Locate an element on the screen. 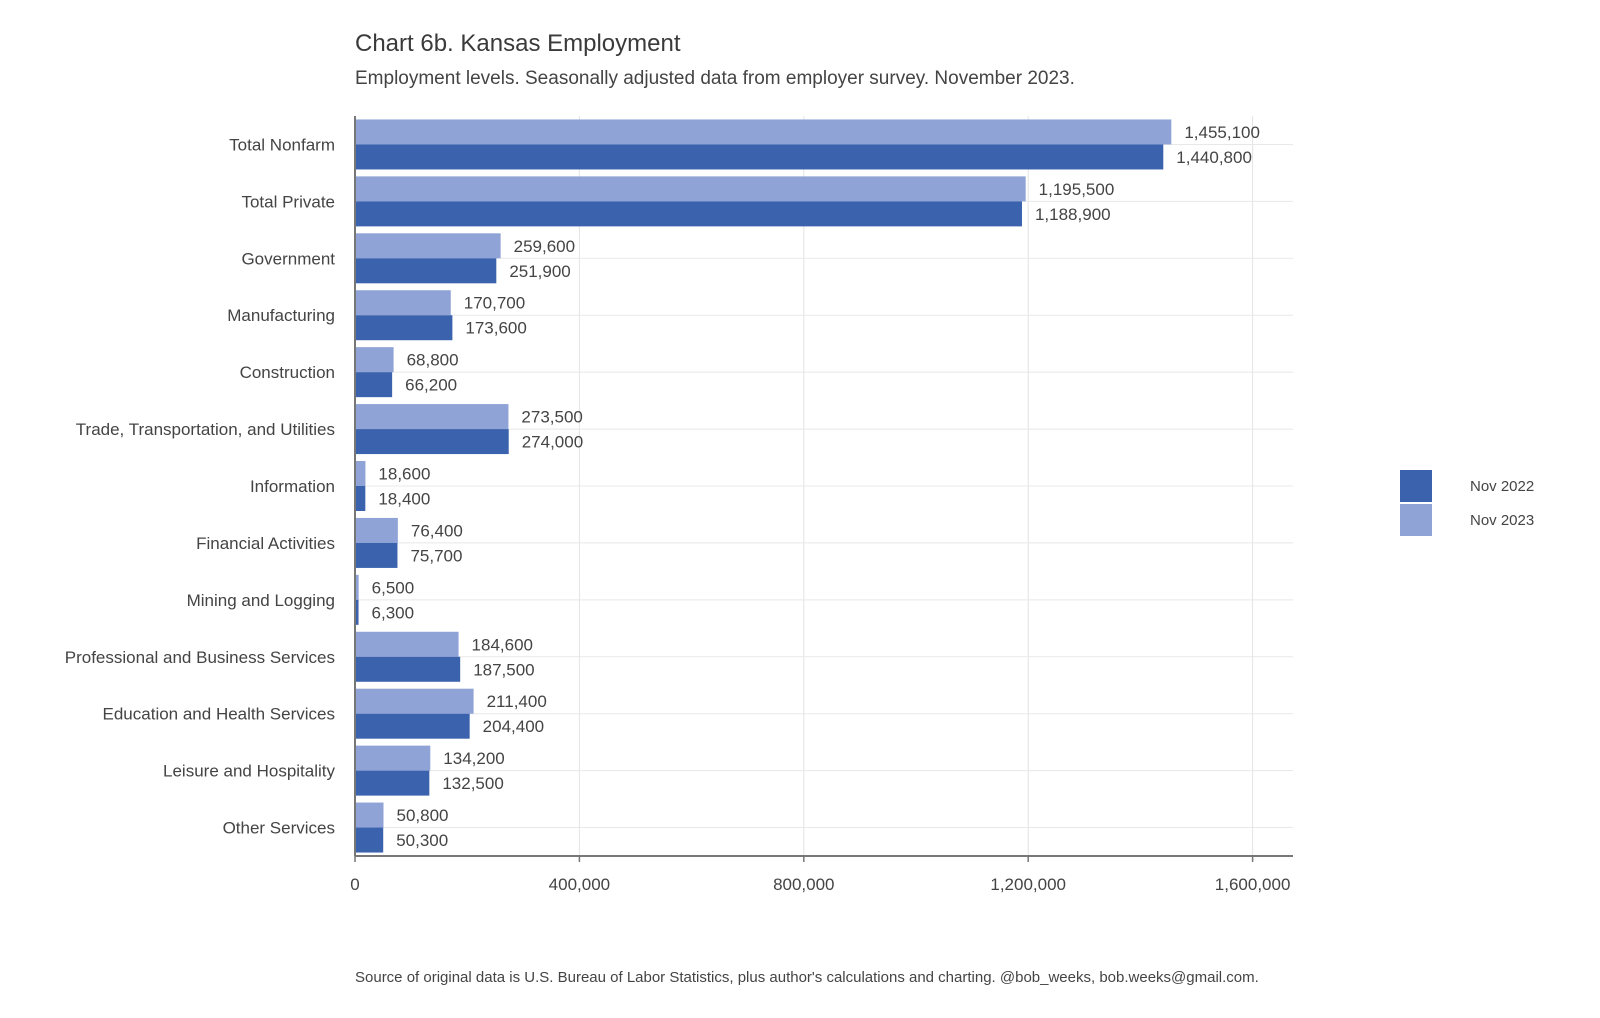 The image size is (1600, 1018). data-label-nov-2022: 1,440,800 is located at coordinates (1214, 157).